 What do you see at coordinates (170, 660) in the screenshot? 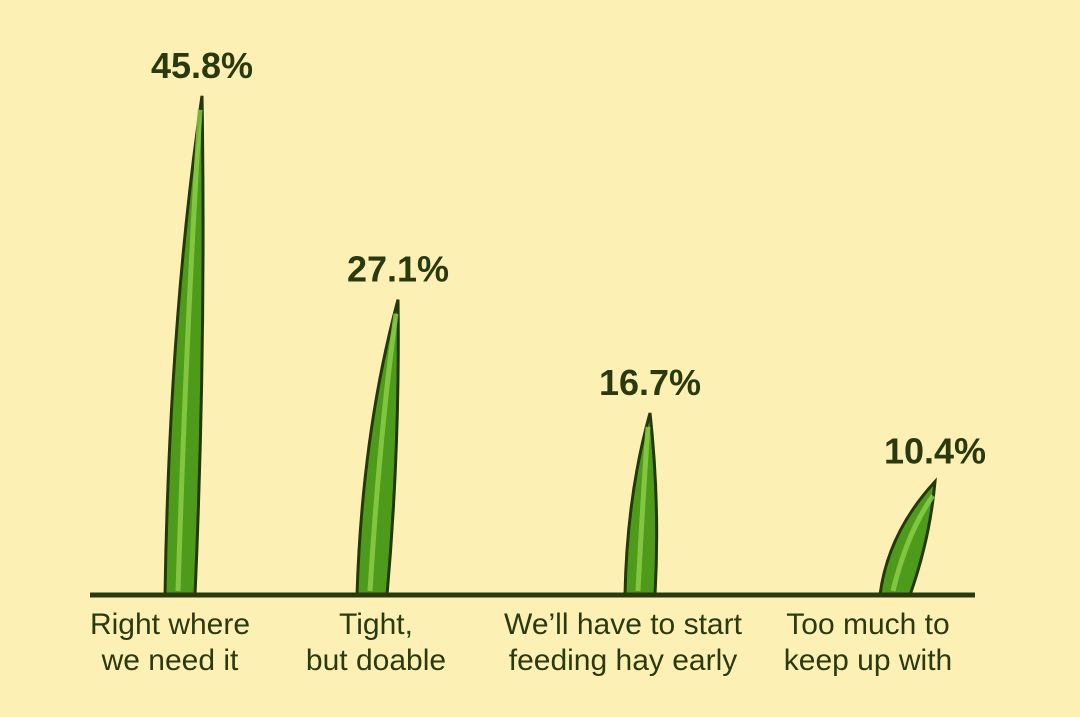
I see `category-label: we need it` at bounding box center [170, 660].